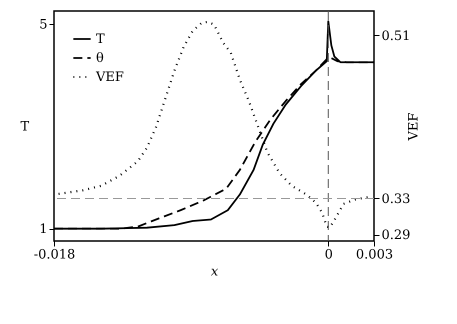  I want to click on x-tick-label: 0, so click(328, 255).